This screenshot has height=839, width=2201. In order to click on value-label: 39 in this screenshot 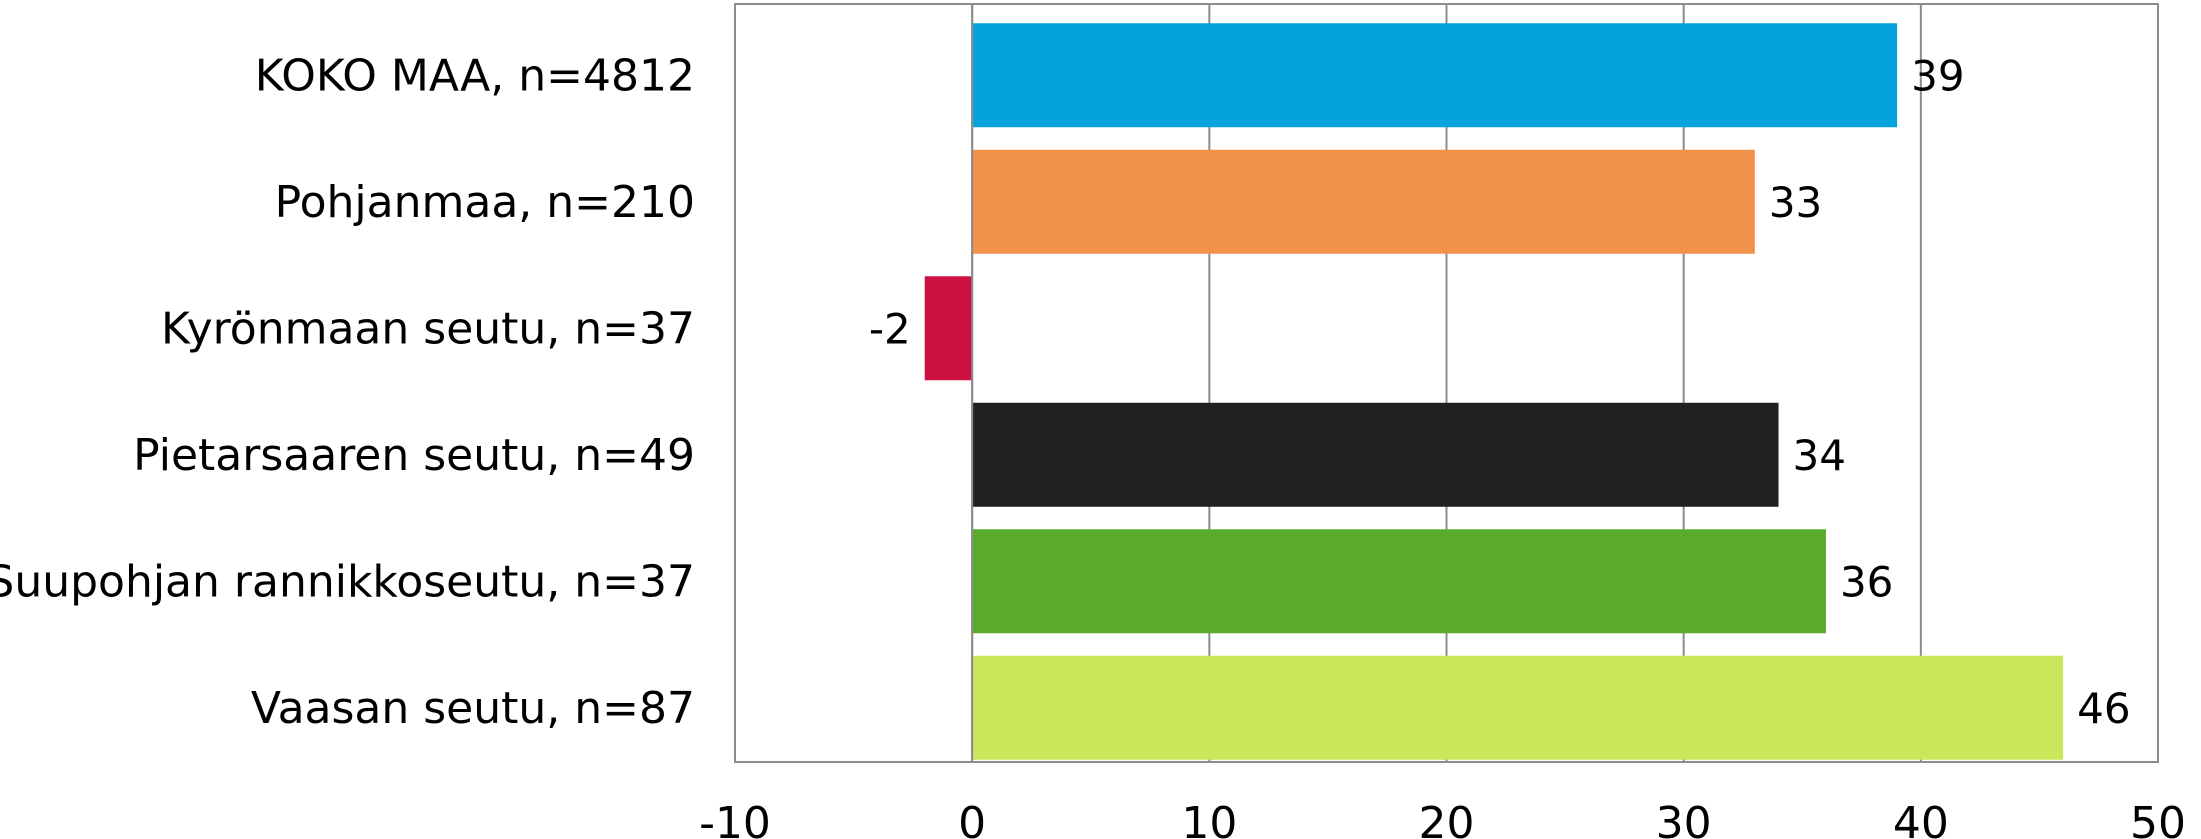, I will do `click(1937, 75)`.